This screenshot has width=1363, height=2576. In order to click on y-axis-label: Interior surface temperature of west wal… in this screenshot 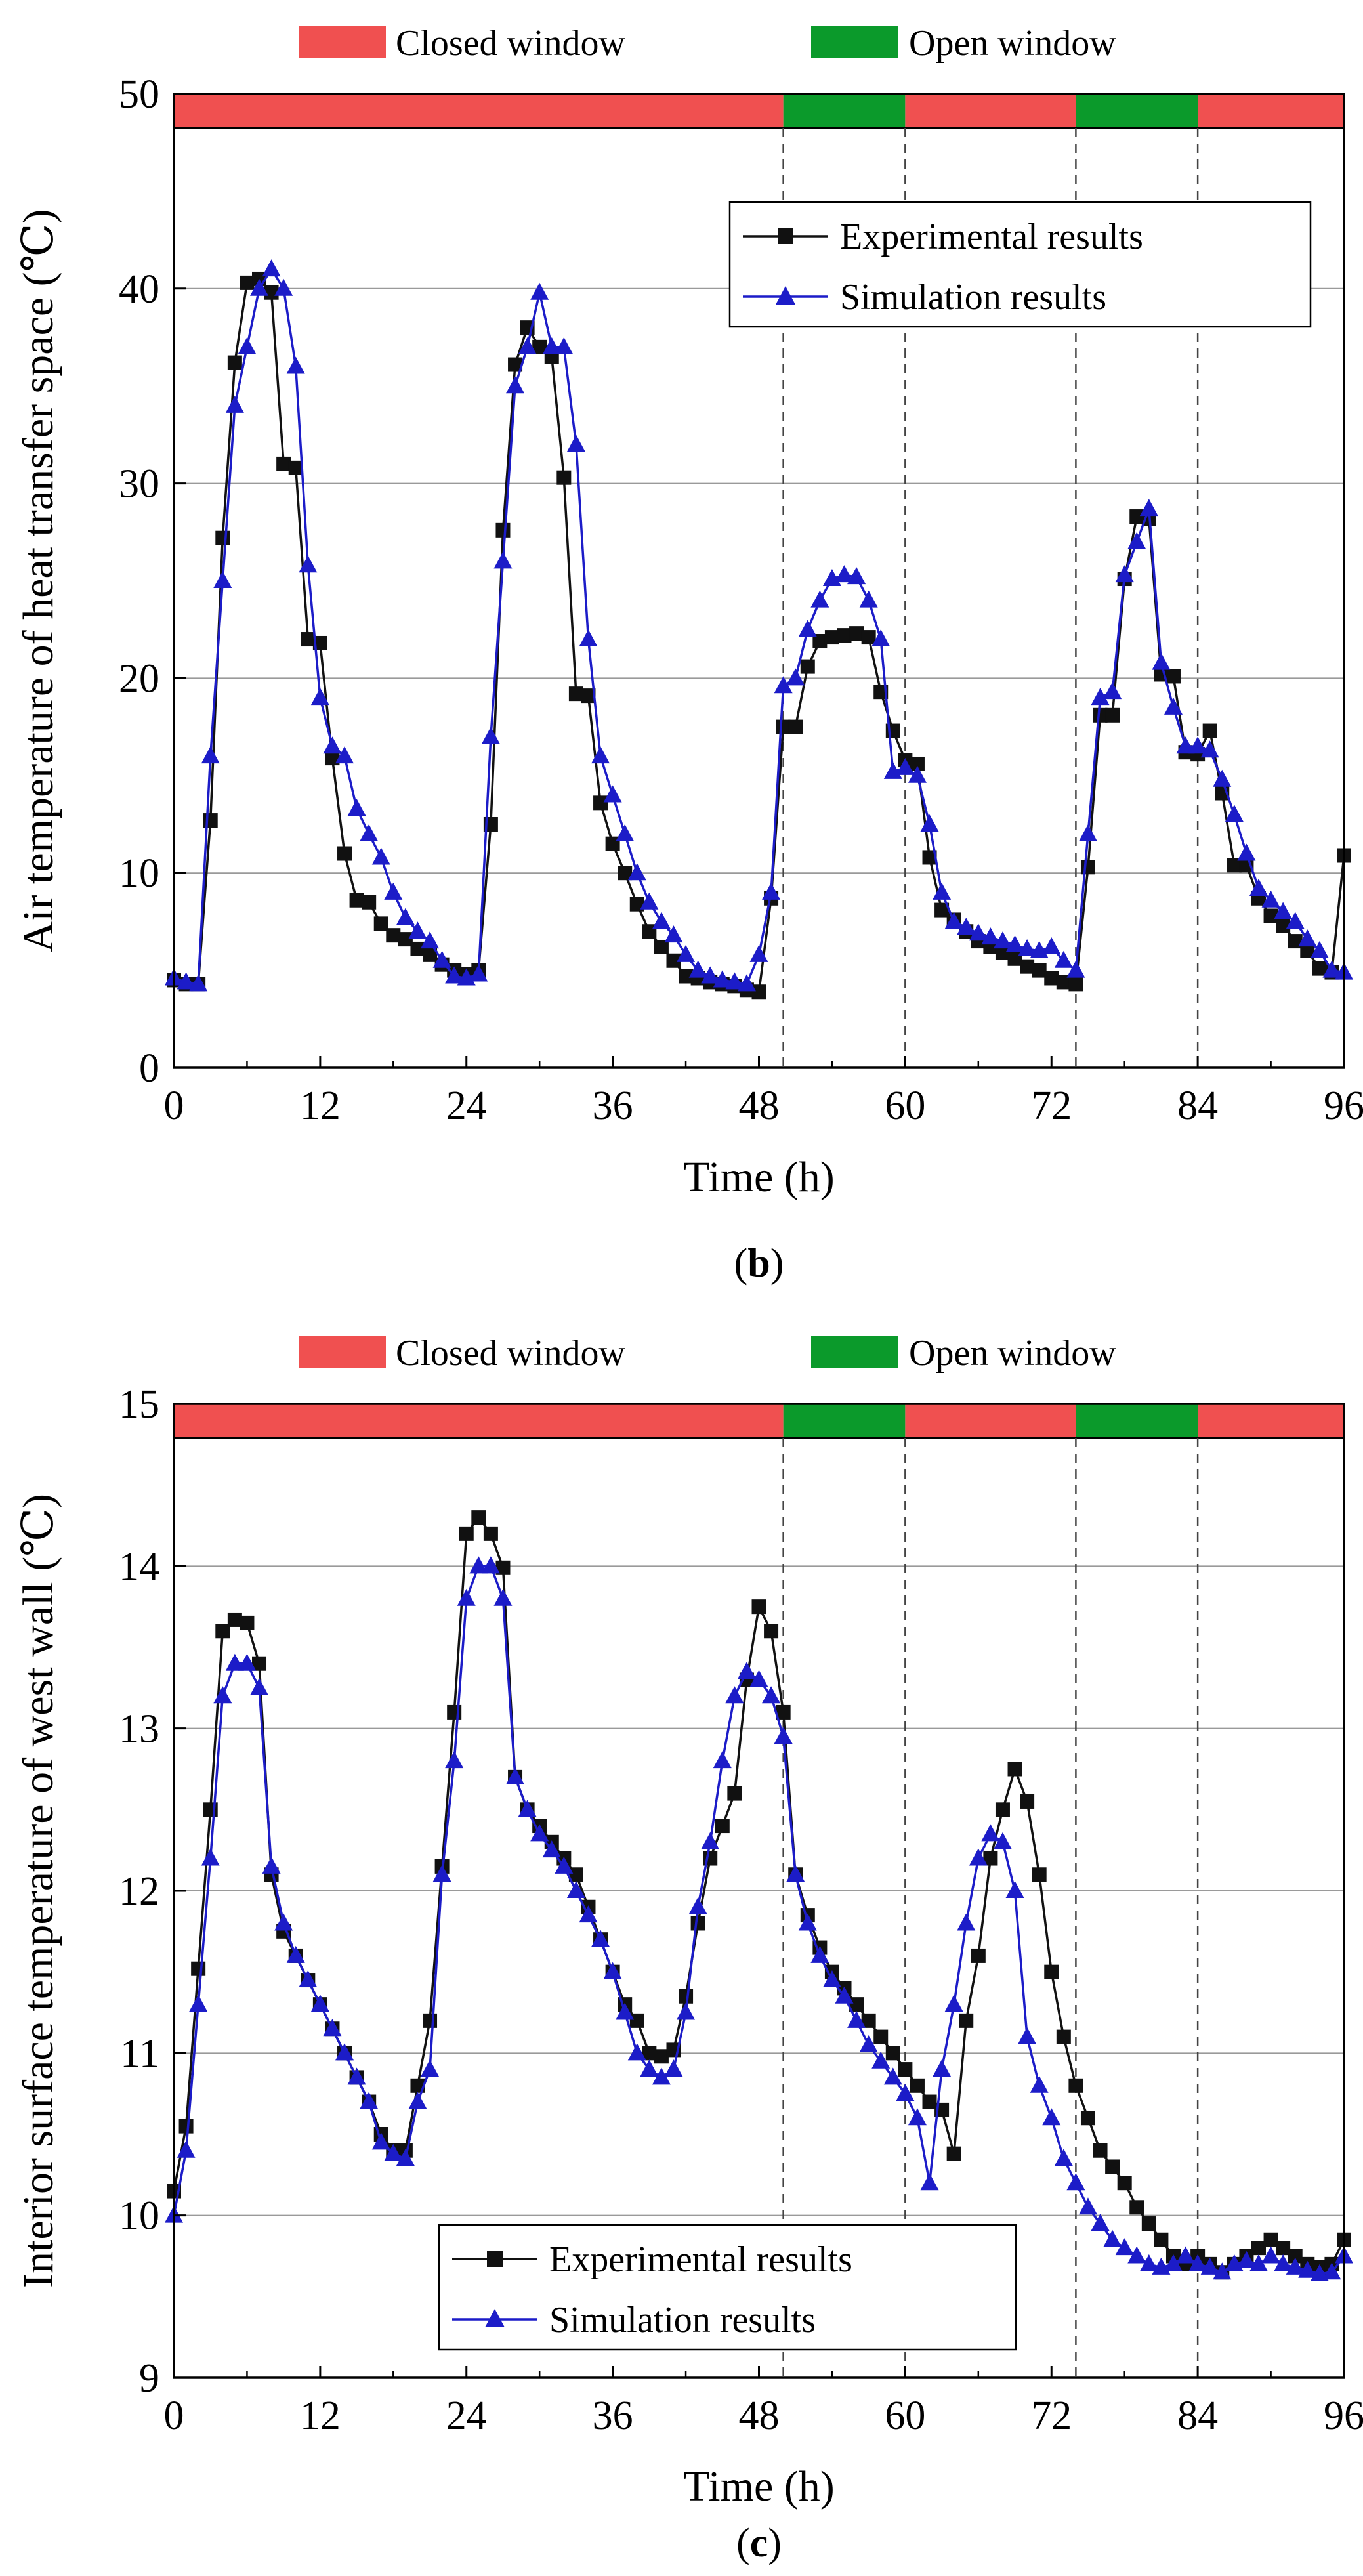, I will do `click(38, 1891)`.